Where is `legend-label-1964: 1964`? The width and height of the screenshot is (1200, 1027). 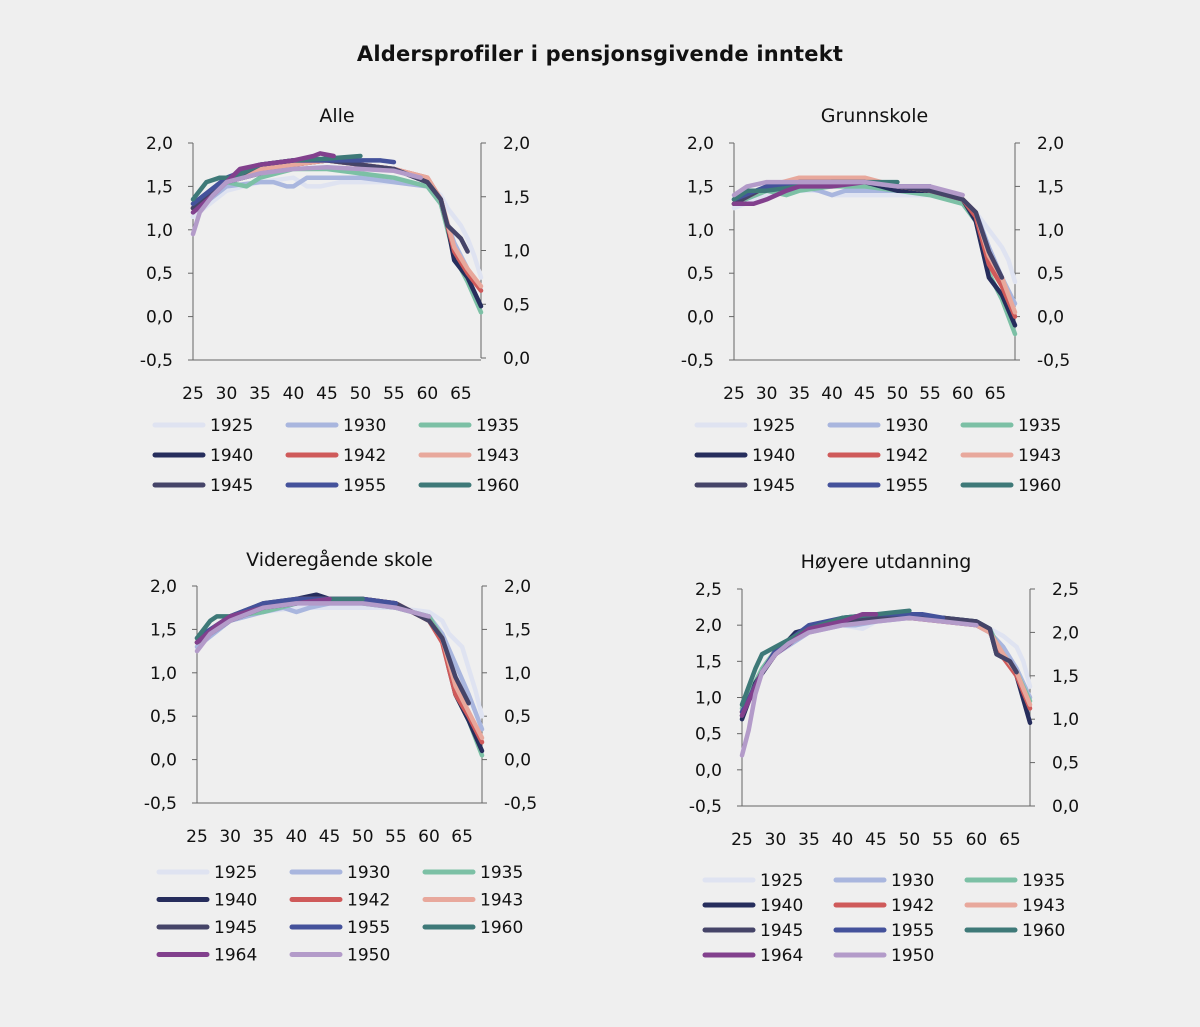
legend-label-1964: 1964 is located at coordinates (235, 956).